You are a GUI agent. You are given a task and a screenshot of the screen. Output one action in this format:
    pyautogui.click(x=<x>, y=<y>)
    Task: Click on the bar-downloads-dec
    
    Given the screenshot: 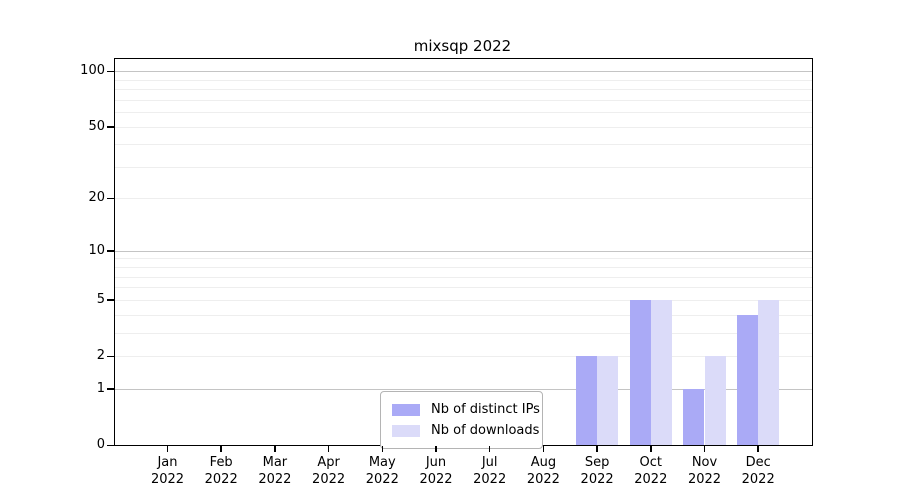 What is the action you would take?
    pyautogui.click(x=769, y=372)
    